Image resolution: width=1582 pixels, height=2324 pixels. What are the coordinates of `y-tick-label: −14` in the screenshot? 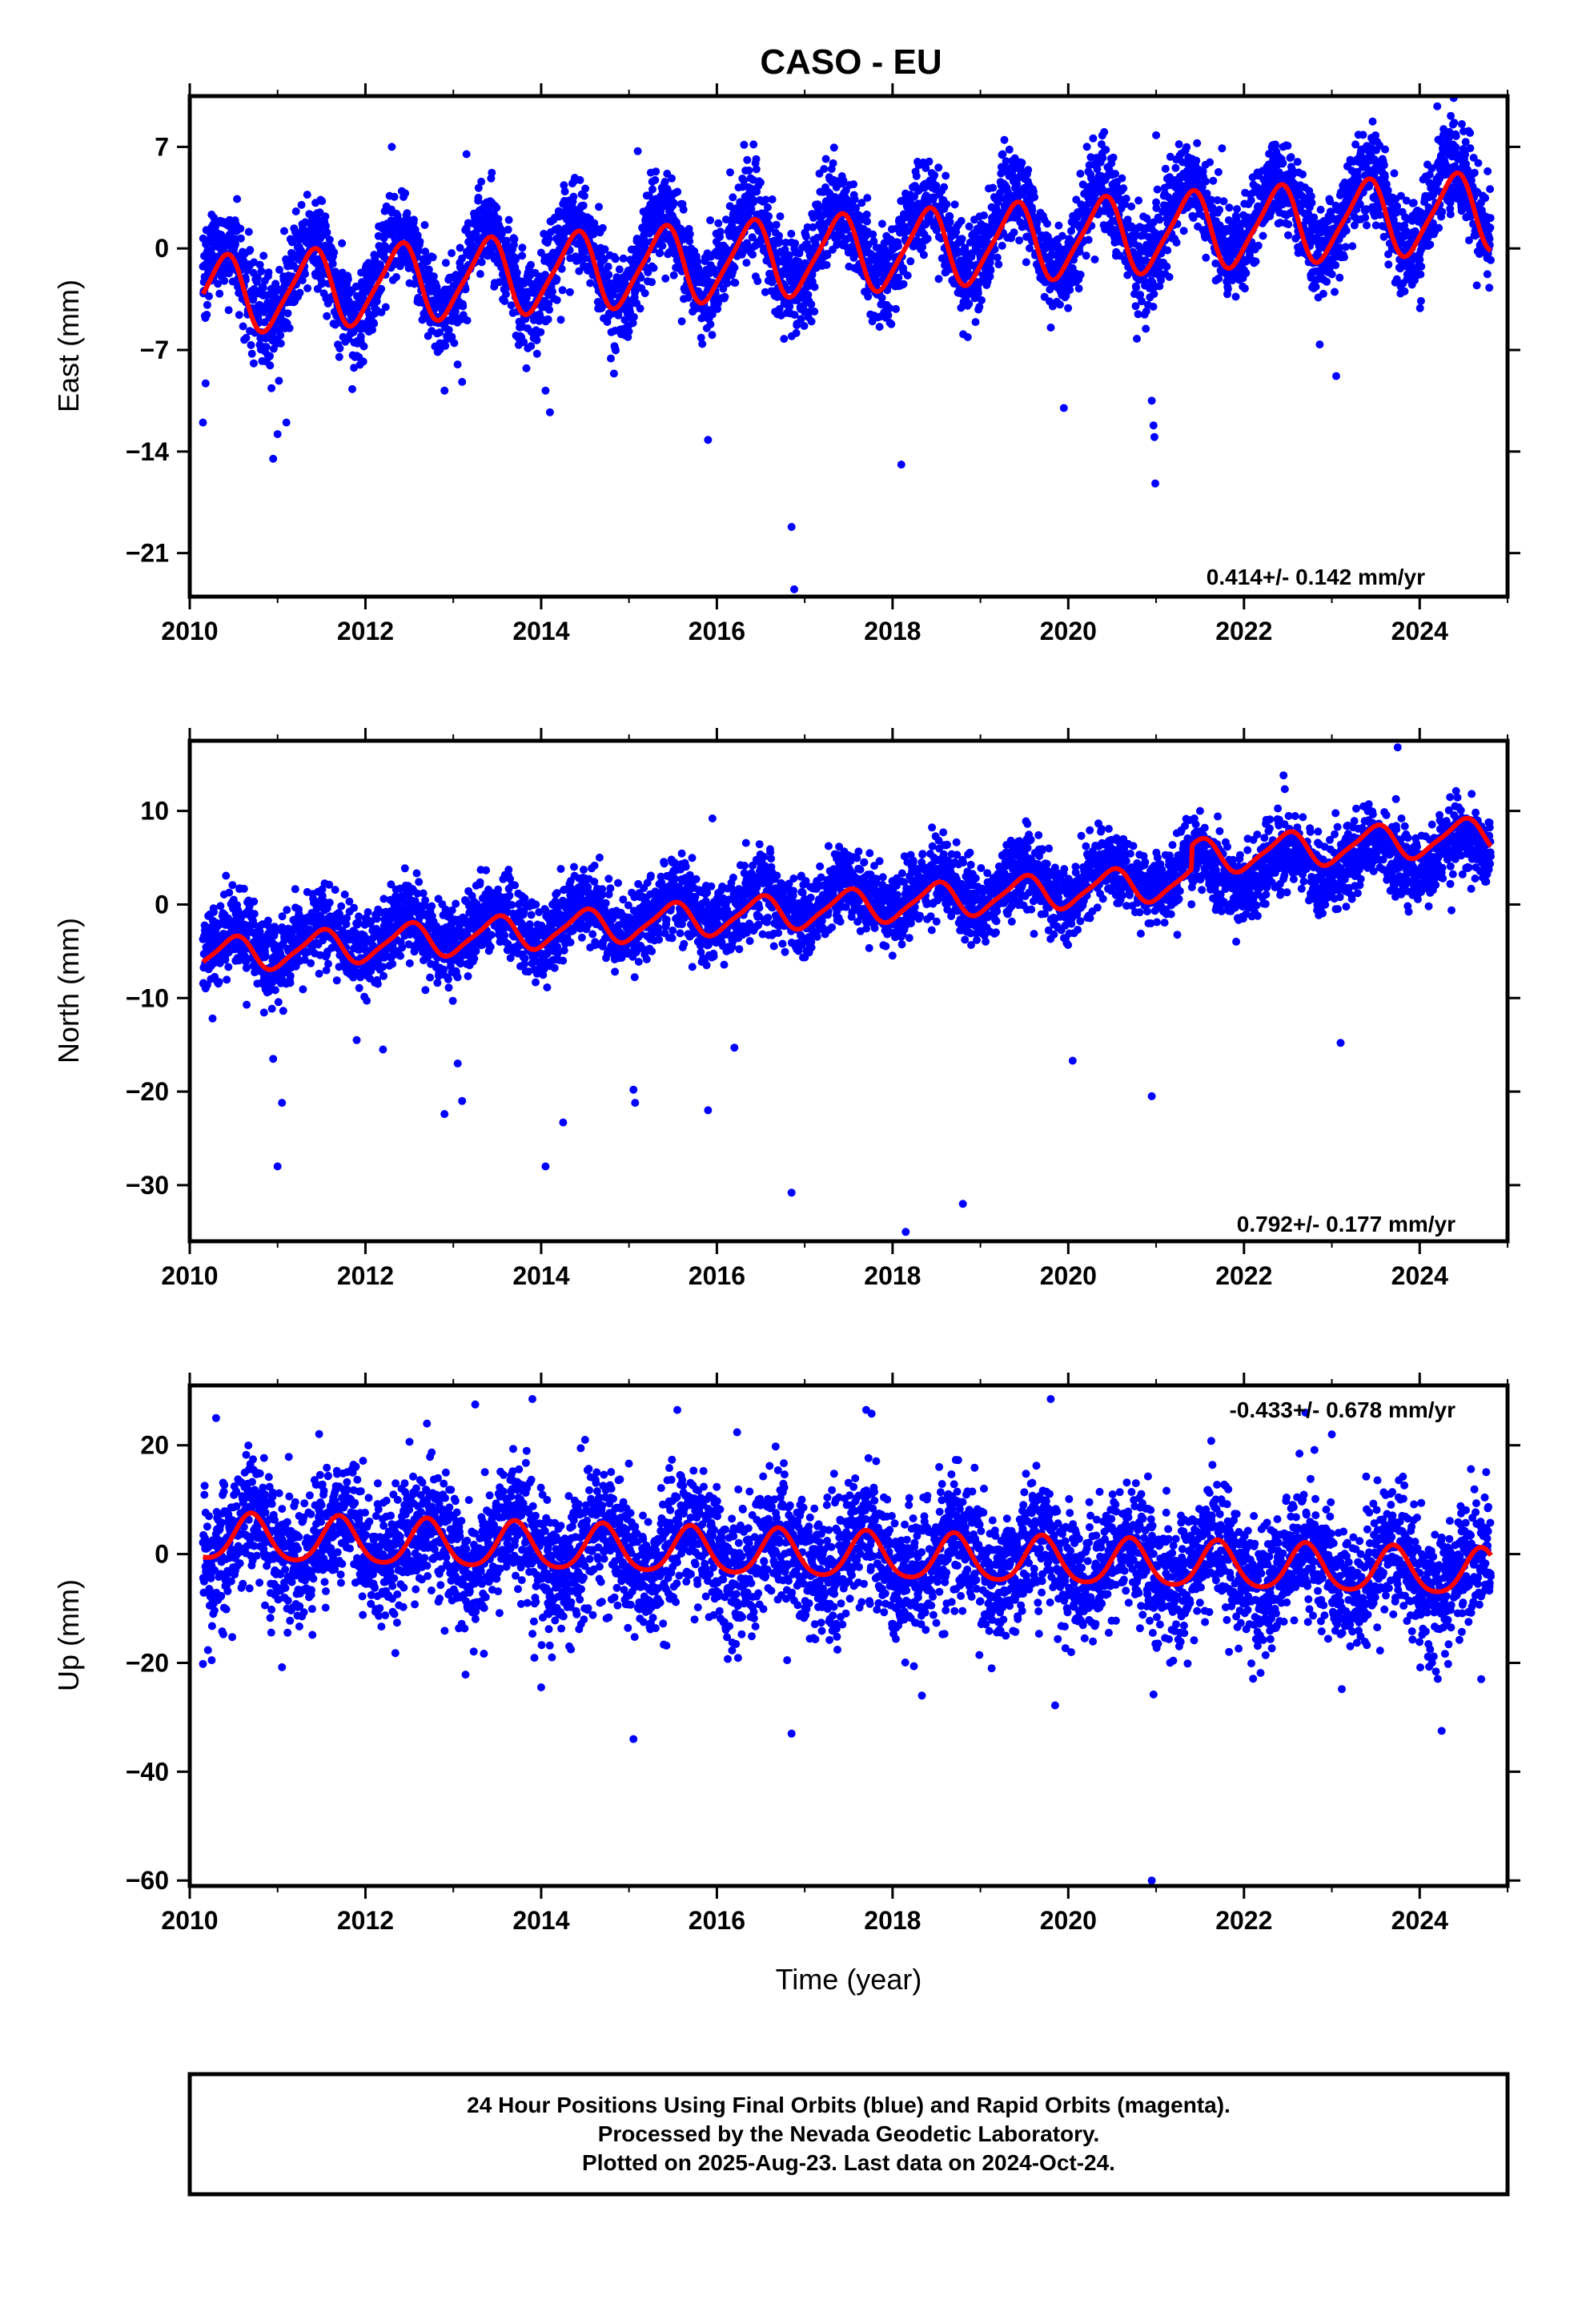 It's located at (147, 451).